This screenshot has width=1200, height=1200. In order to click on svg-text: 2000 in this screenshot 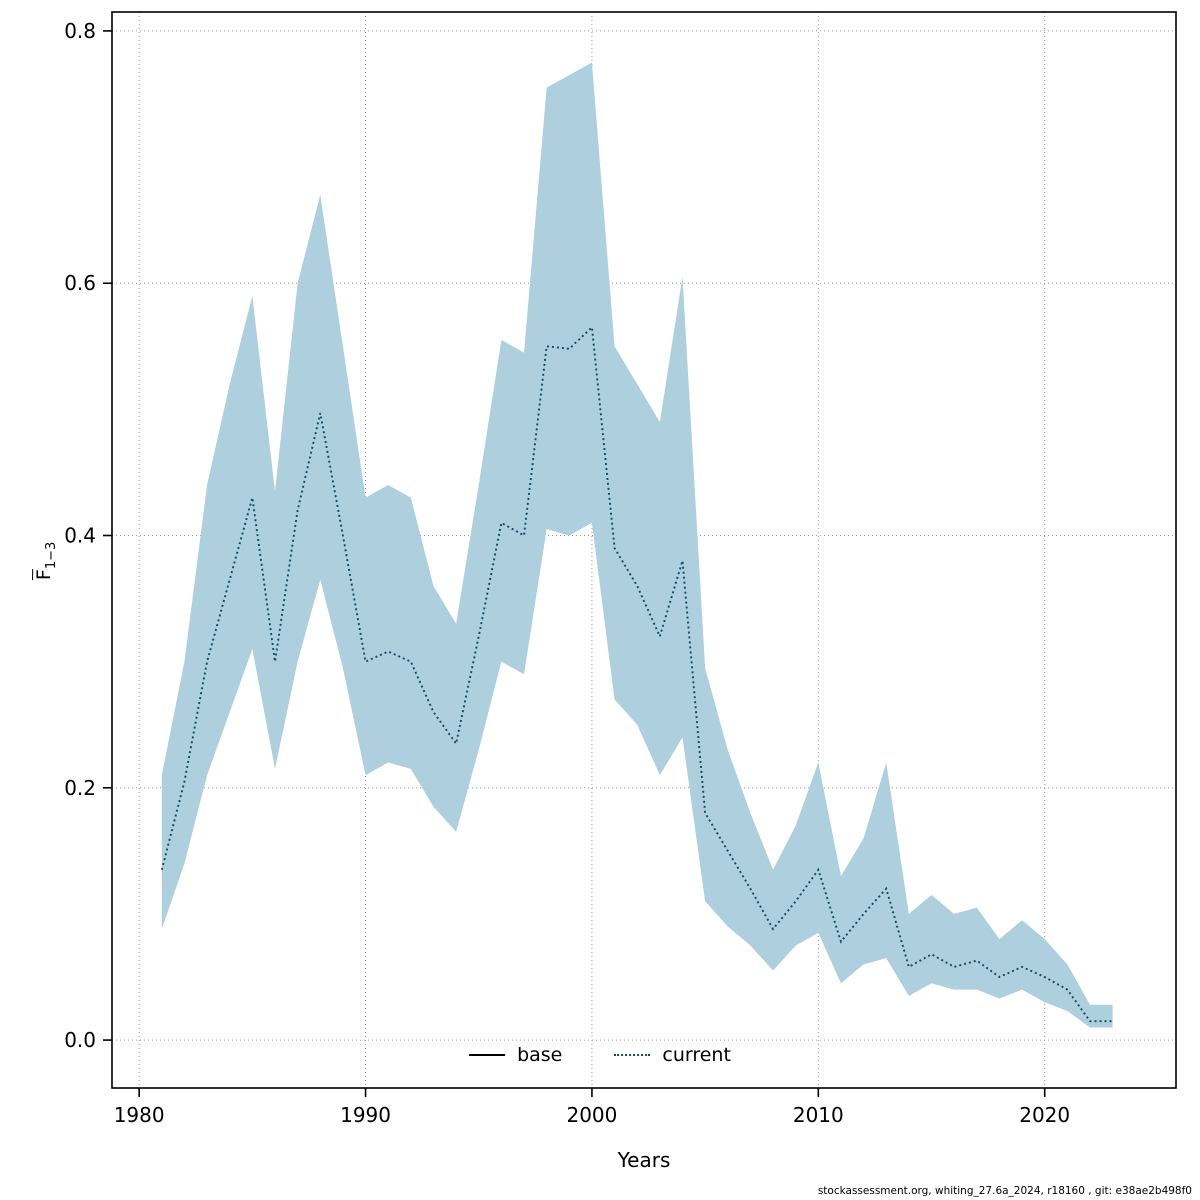, I will do `click(591, 1115)`.